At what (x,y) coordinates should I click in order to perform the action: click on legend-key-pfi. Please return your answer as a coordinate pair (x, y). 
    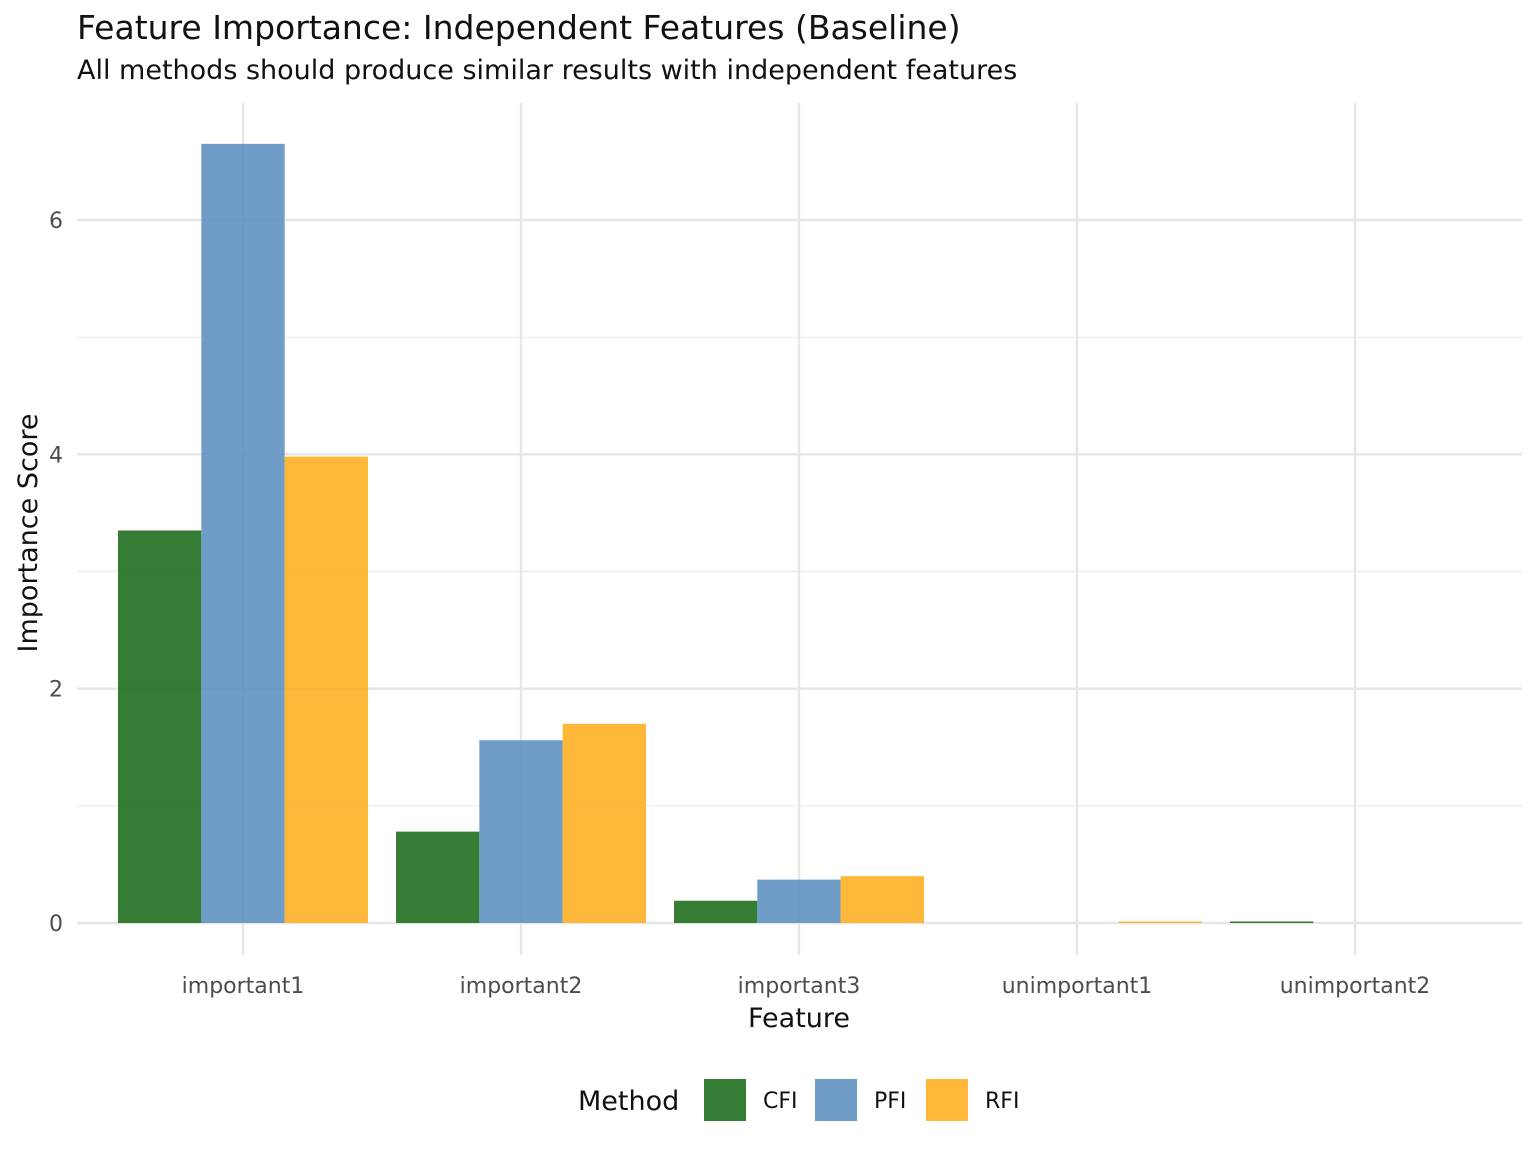
    Looking at the image, I should click on (836, 1100).